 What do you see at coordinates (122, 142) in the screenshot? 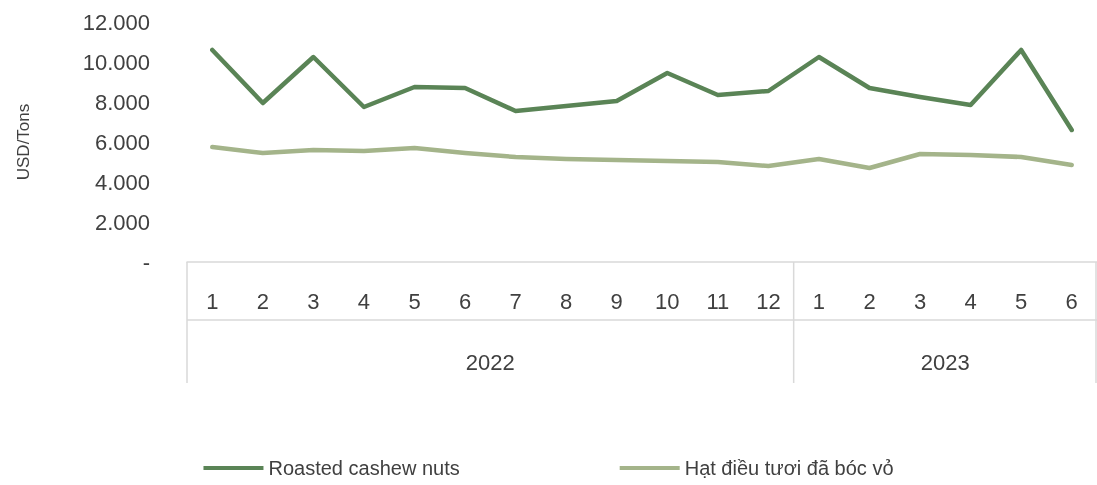
I see `y-tick-label: 6.000` at bounding box center [122, 142].